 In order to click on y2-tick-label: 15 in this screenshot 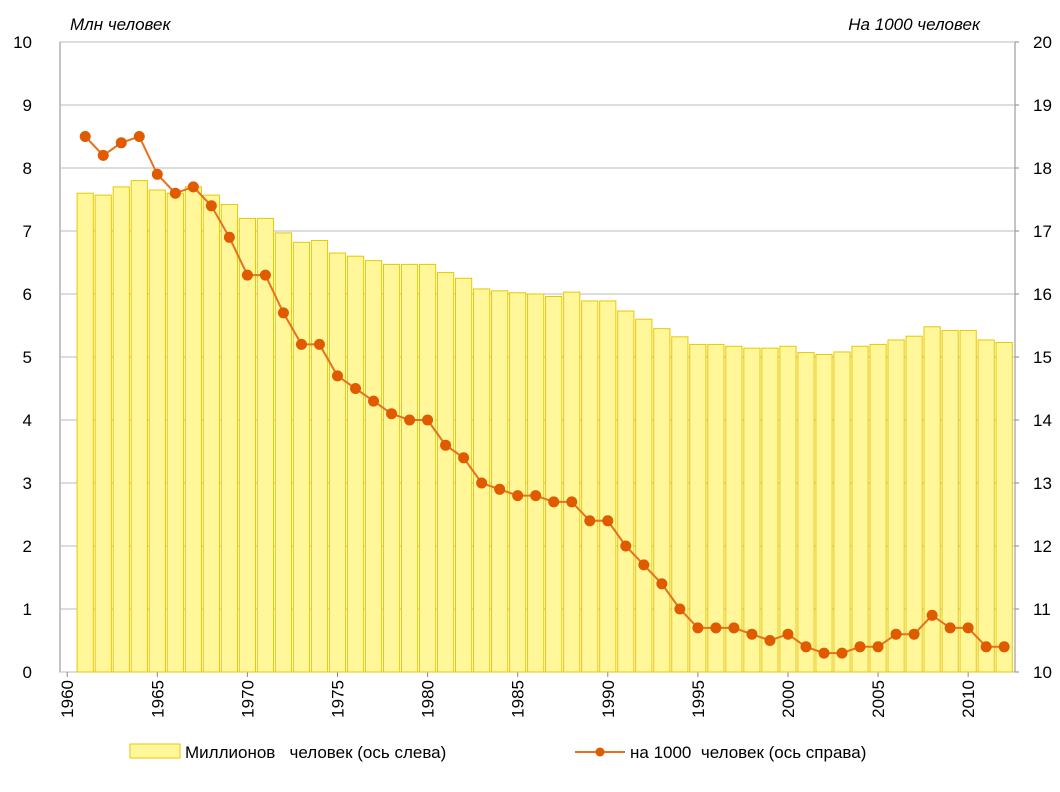, I will do `click(1042, 357)`.